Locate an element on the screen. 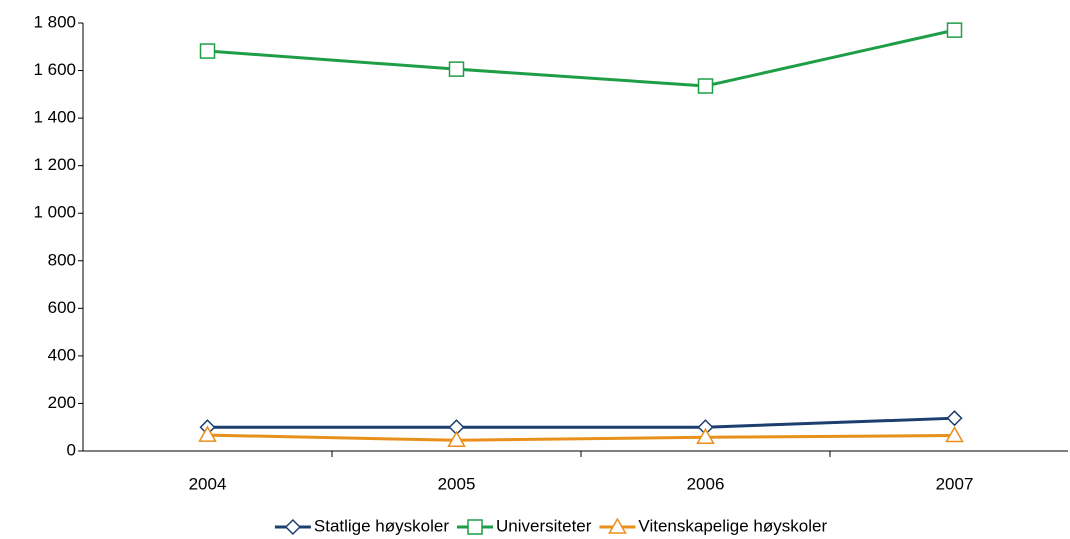 The width and height of the screenshot is (1070, 539). y-tick-label: 0 is located at coordinates (71, 449).